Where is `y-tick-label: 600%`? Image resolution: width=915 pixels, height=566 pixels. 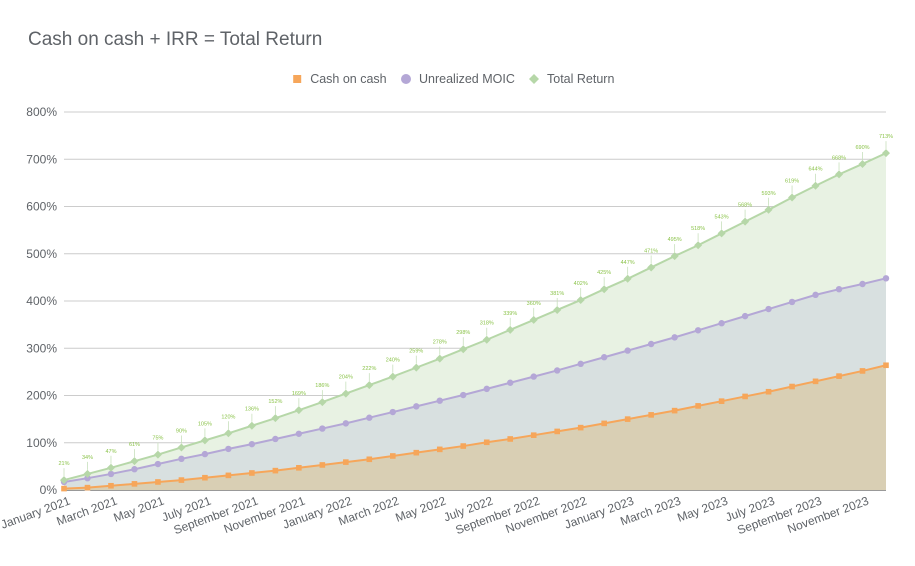 y-tick-label: 600% is located at coordinates (41, 207).